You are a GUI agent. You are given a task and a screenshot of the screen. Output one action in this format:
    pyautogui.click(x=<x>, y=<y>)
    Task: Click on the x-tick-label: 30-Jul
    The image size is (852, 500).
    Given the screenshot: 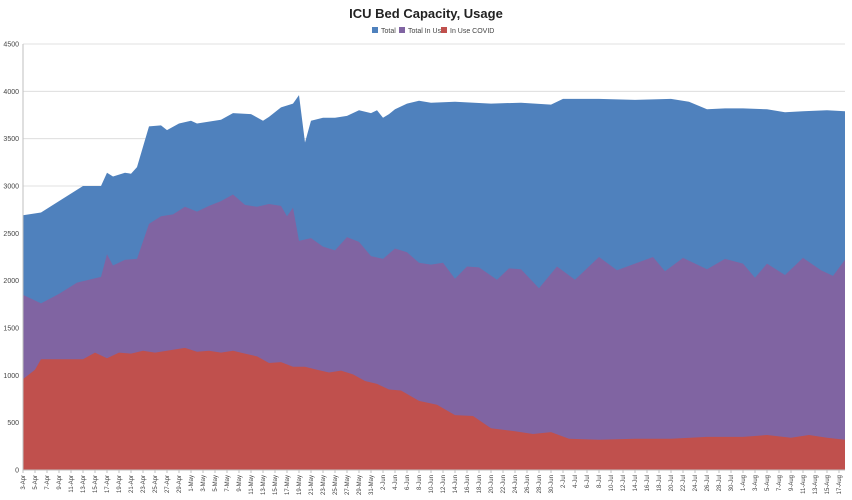 What is the action you would take?
    pyautogui.click(x=732, y=483)
    